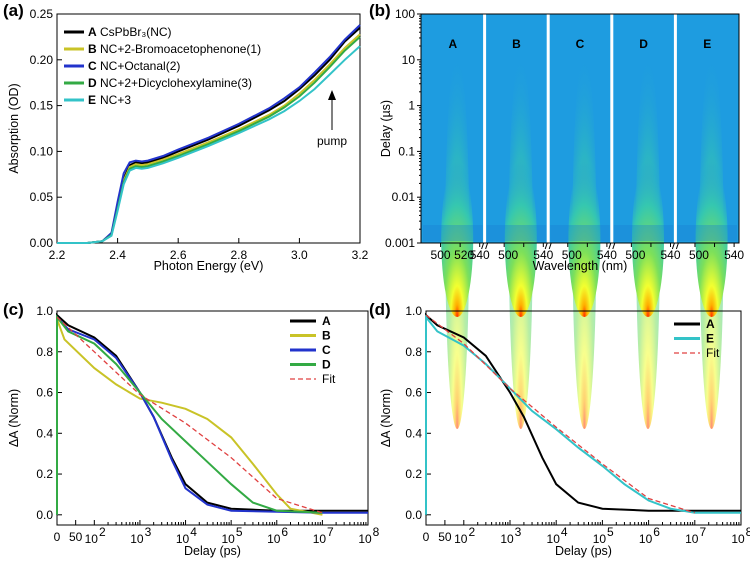 The height and width of the screenshot is (573, 750). I want to click on legend-key: B, so click(92, 49).